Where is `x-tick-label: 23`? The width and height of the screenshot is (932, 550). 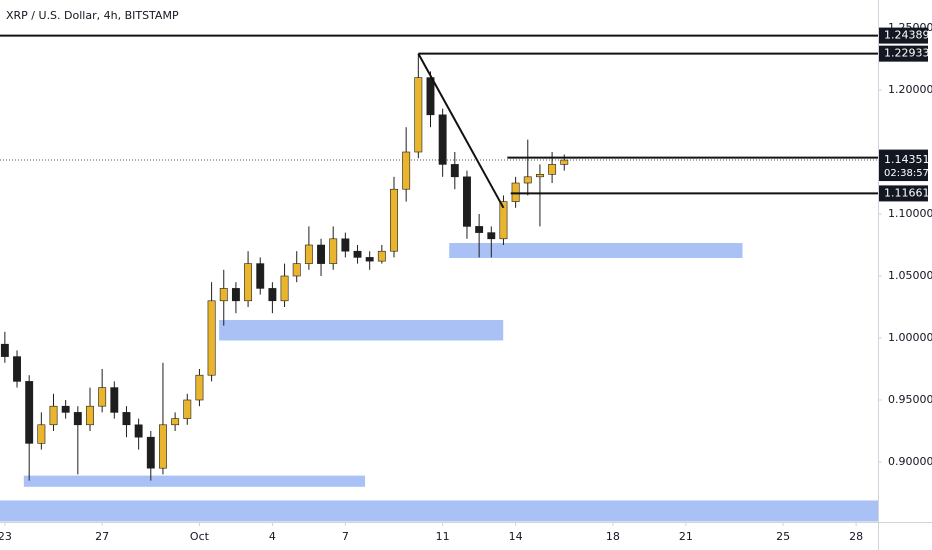
x-tick-label: 23 is located at coordinates (6, 536).